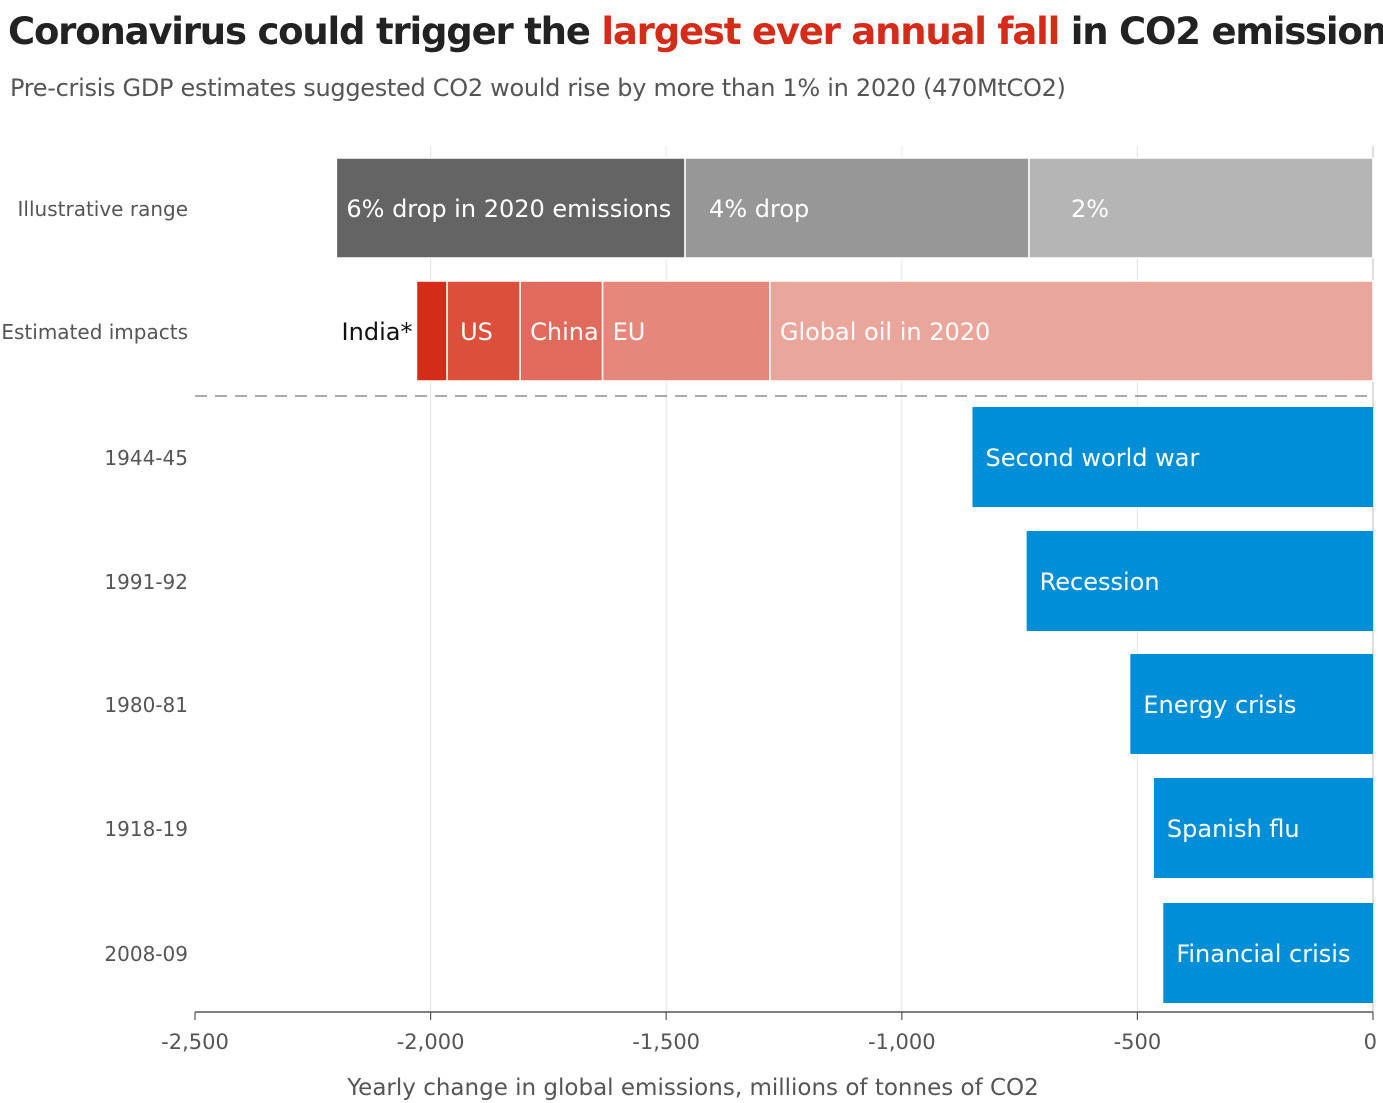 The image size is (1383, 1103). I want to click on x-tick-label: -1,000, so click(902, 1042).